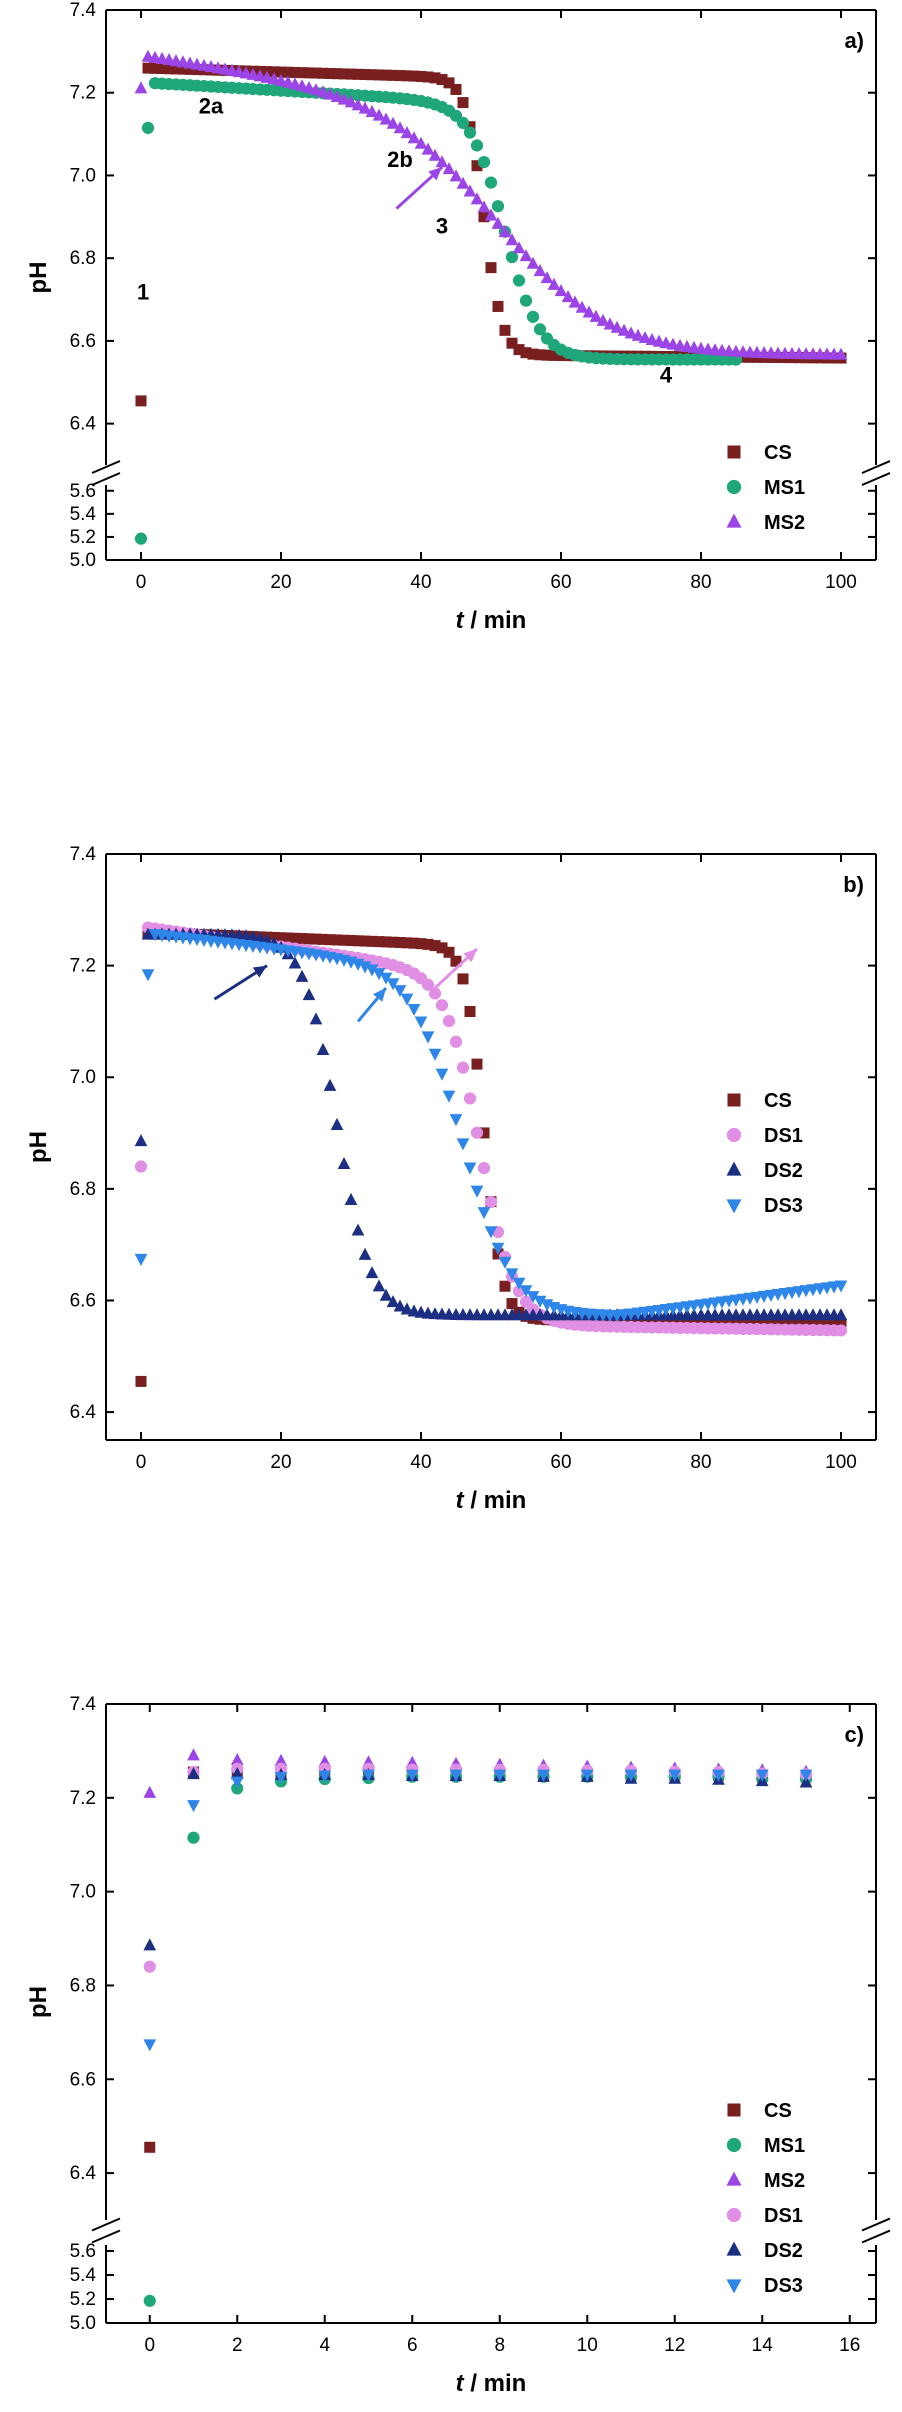 The height and width of the screenshot is (2412, 902). I want to click on y-tick-label: 6.4, so click(83, 1412).